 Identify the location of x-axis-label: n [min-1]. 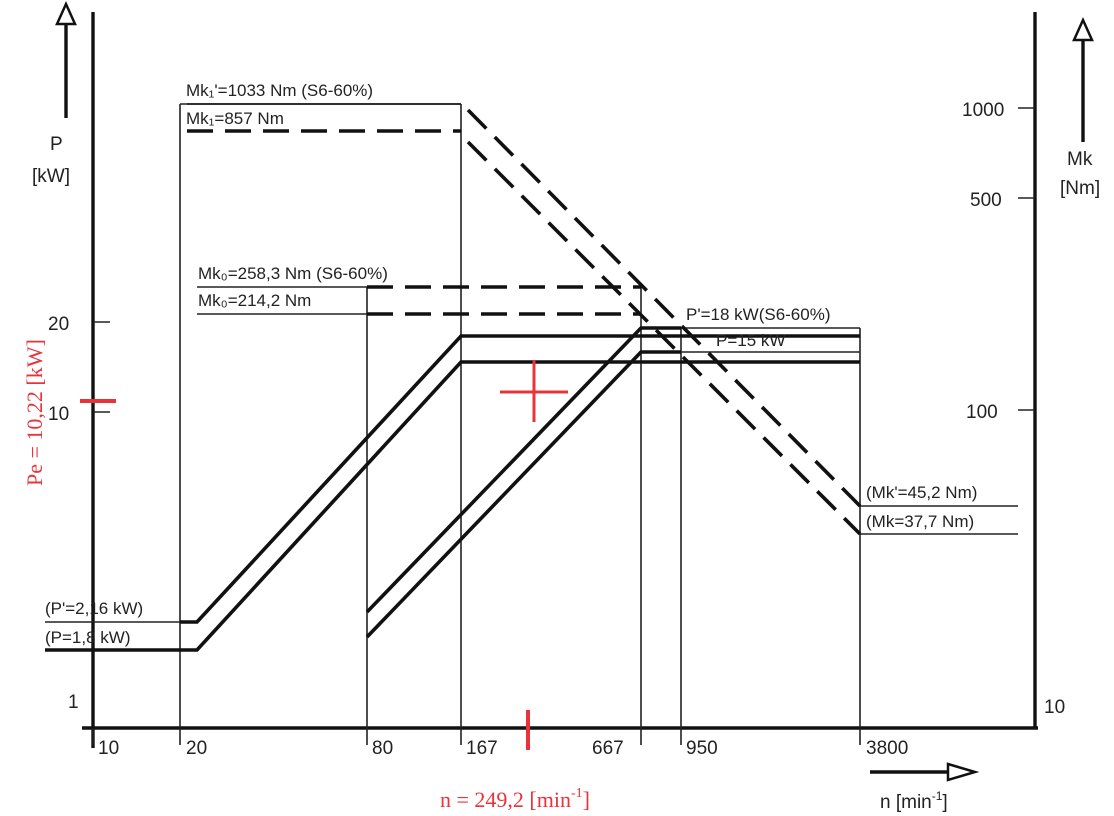
(914, 801).